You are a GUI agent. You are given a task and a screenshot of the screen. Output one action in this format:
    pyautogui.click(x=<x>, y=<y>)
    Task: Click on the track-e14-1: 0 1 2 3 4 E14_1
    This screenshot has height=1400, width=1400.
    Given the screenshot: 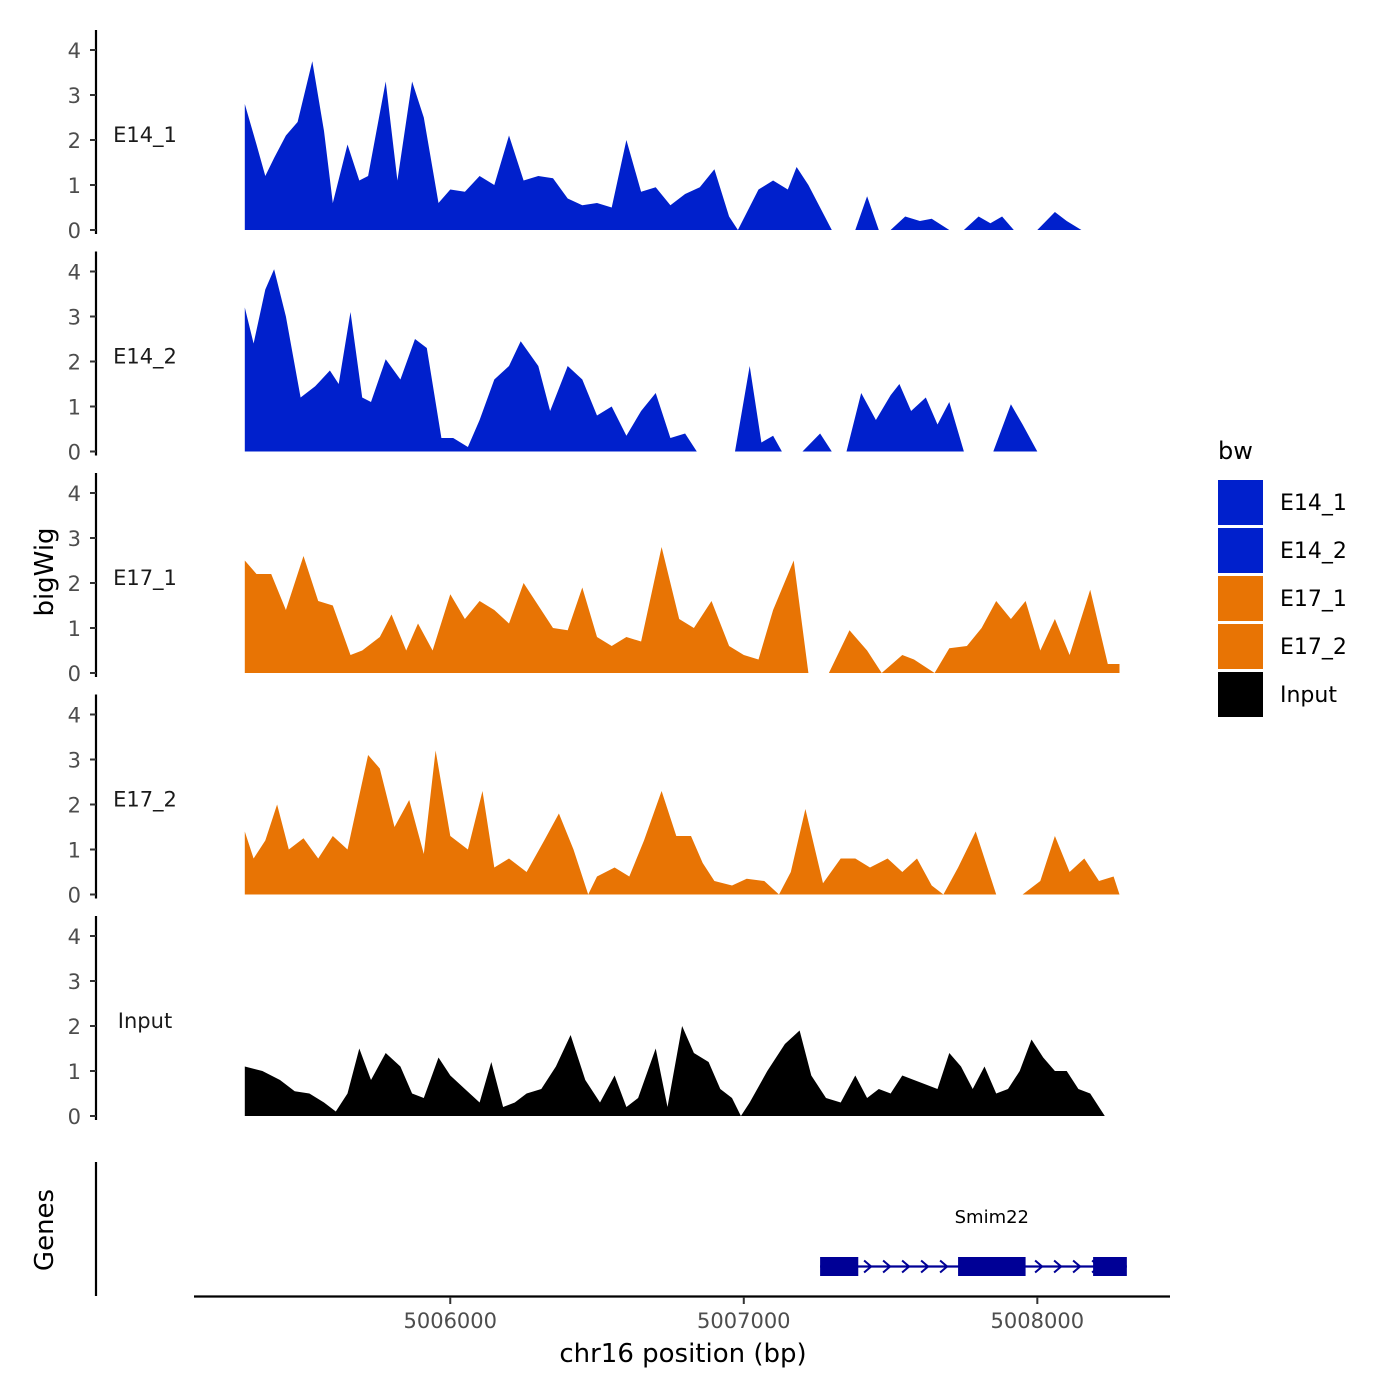 What is the action you would take?
    pyautogui.click(x=575, y=136)
    